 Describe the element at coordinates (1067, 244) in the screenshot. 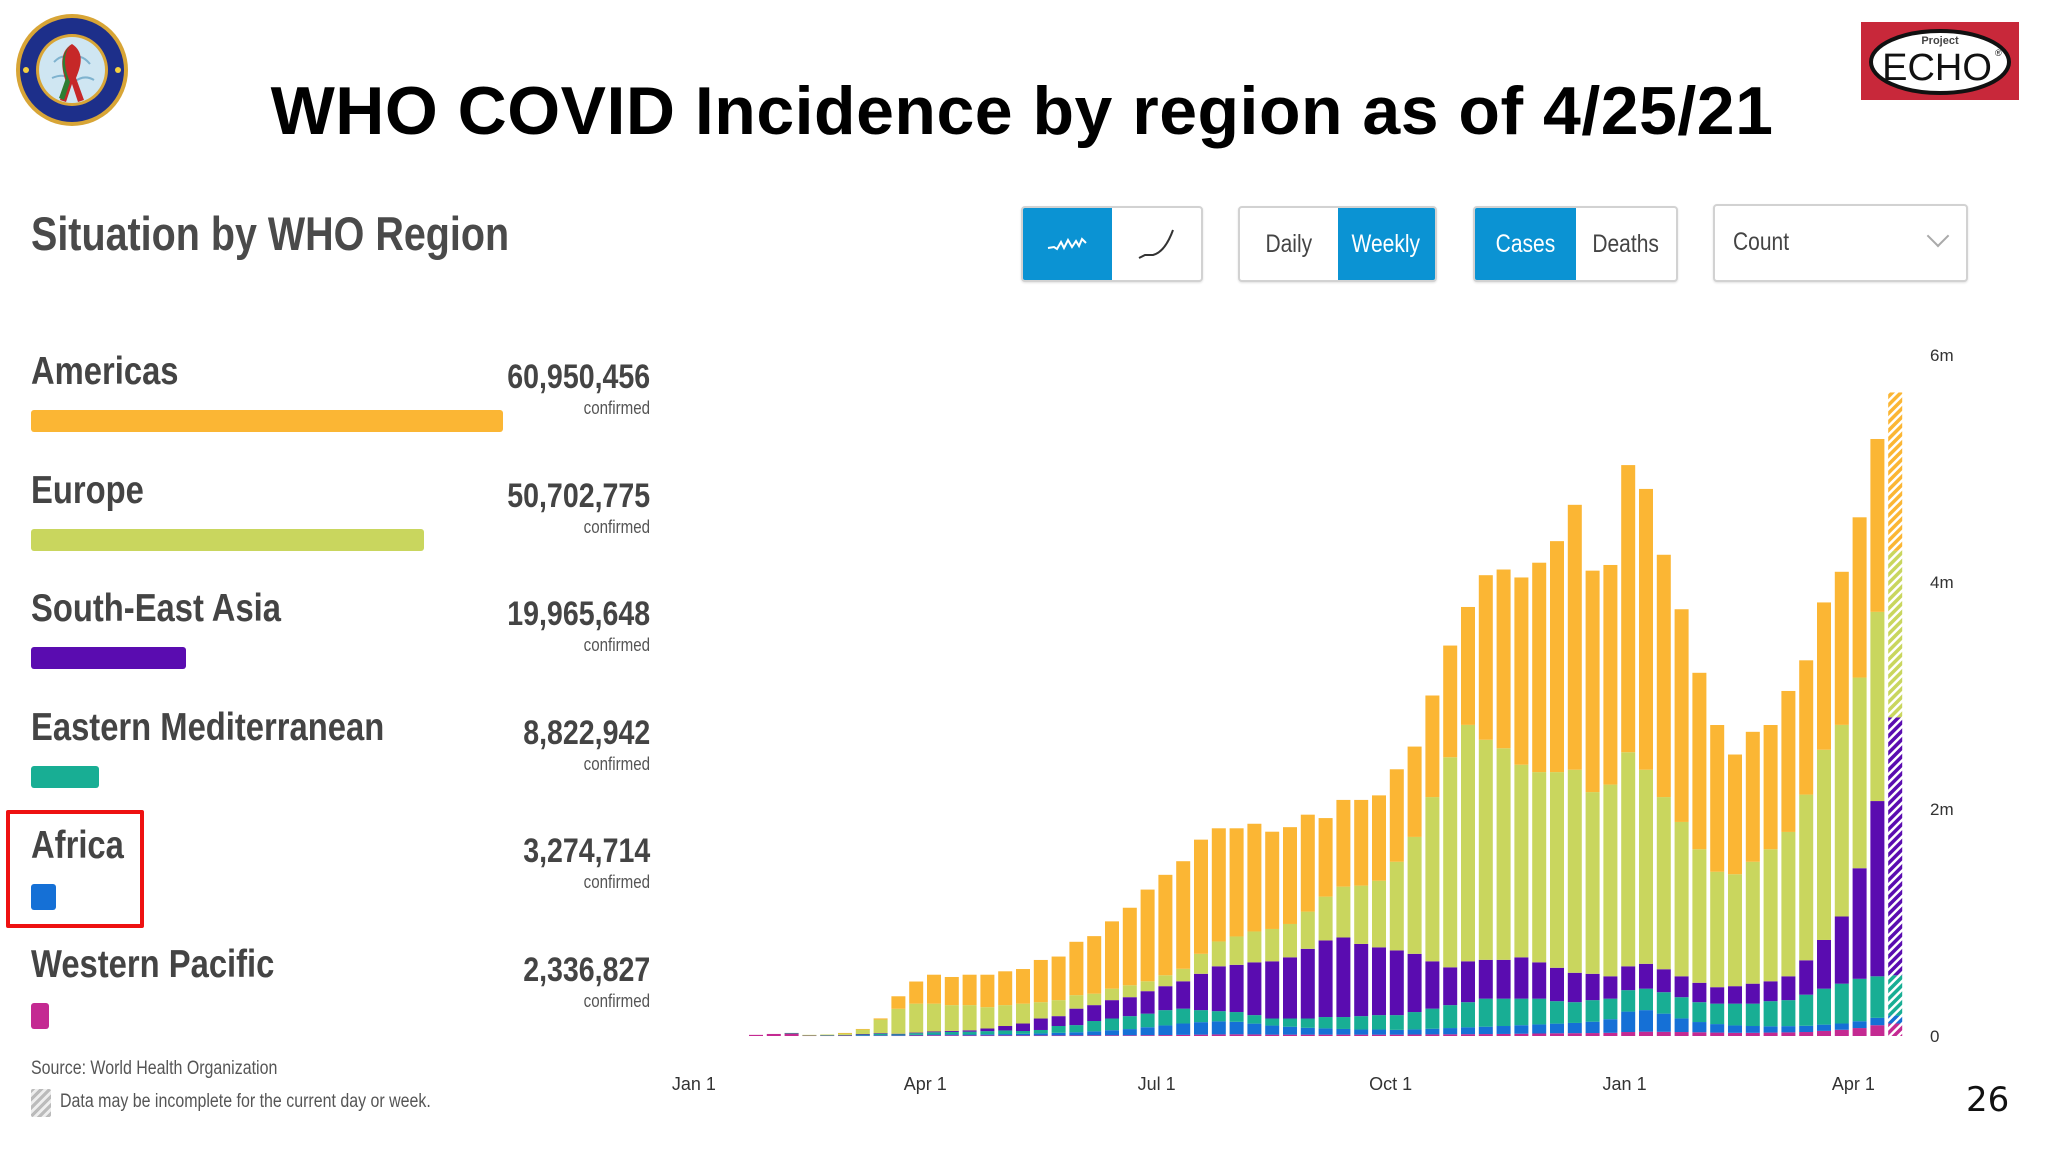

I see `weekly-incidence-mode-button` at that location.